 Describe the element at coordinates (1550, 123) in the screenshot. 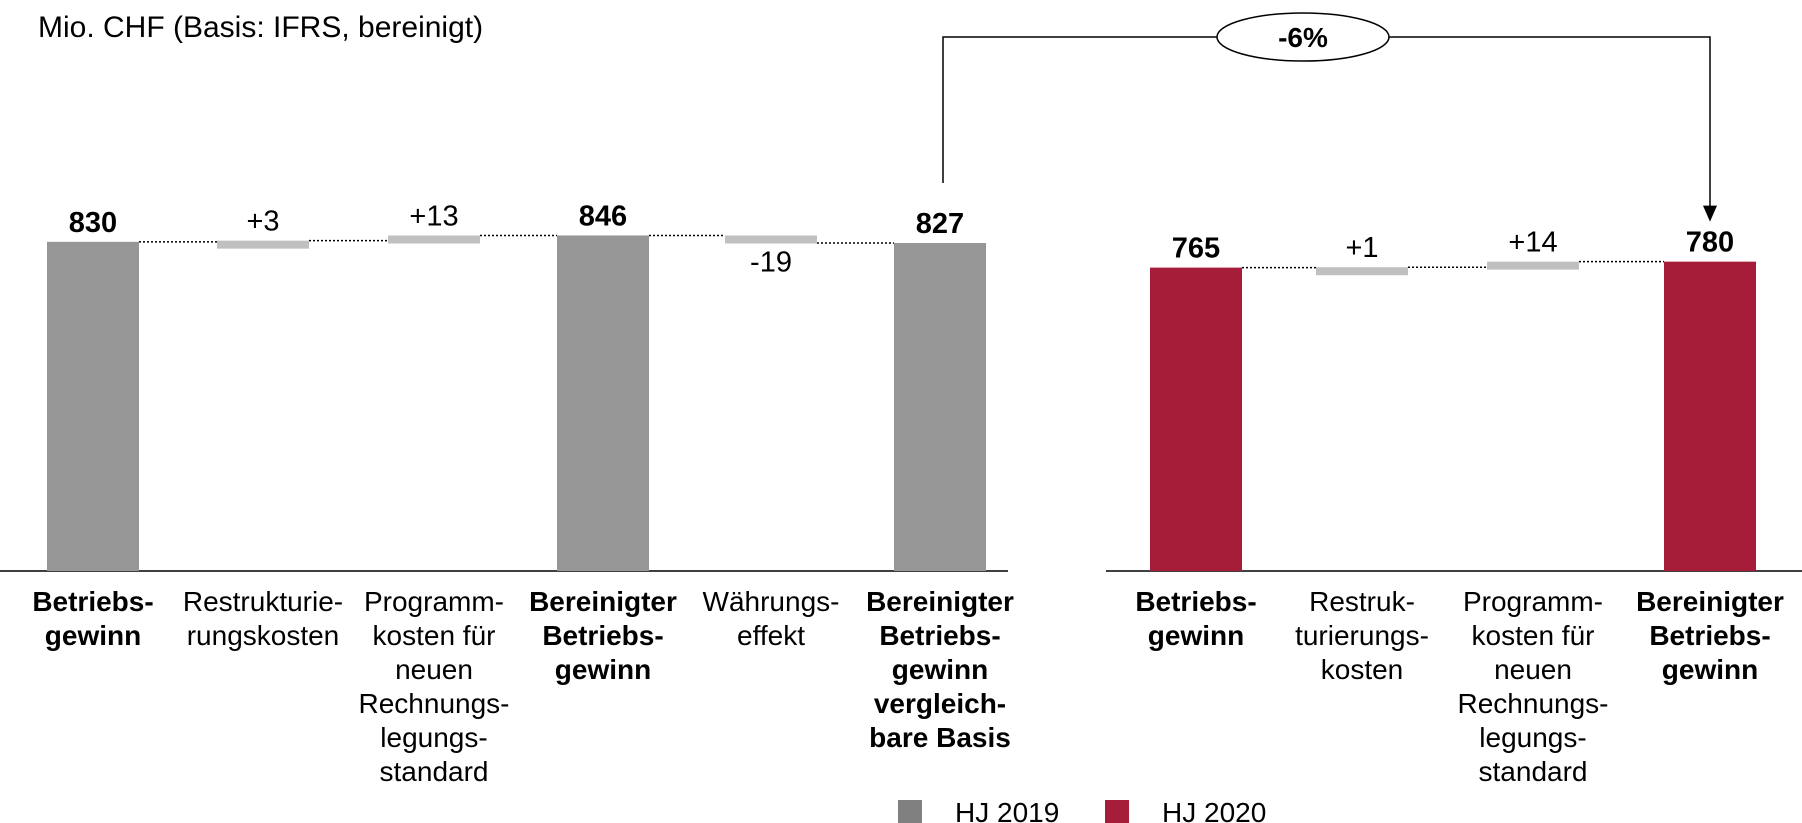

I see `comparison-bracket-right` at that location.